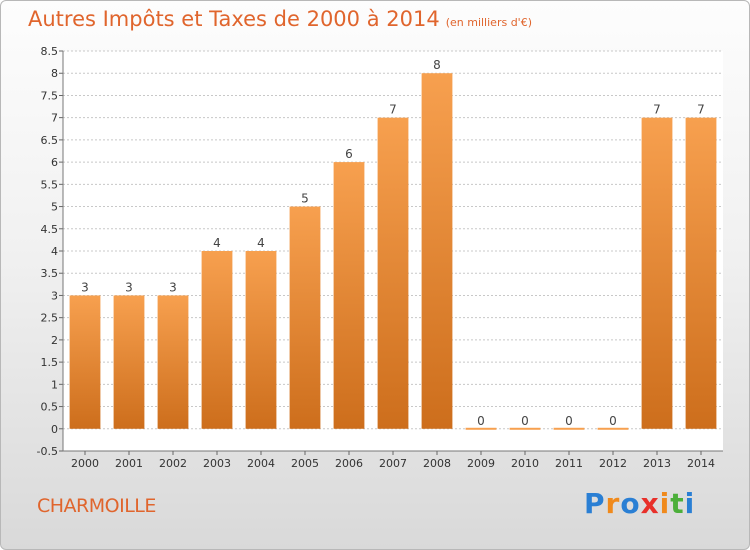 The width and height of the screenshot is (750, 550). Describe the element at coordinates (50, 95) in the screenshot. I see `y-tick-label: 7.5` at that location.